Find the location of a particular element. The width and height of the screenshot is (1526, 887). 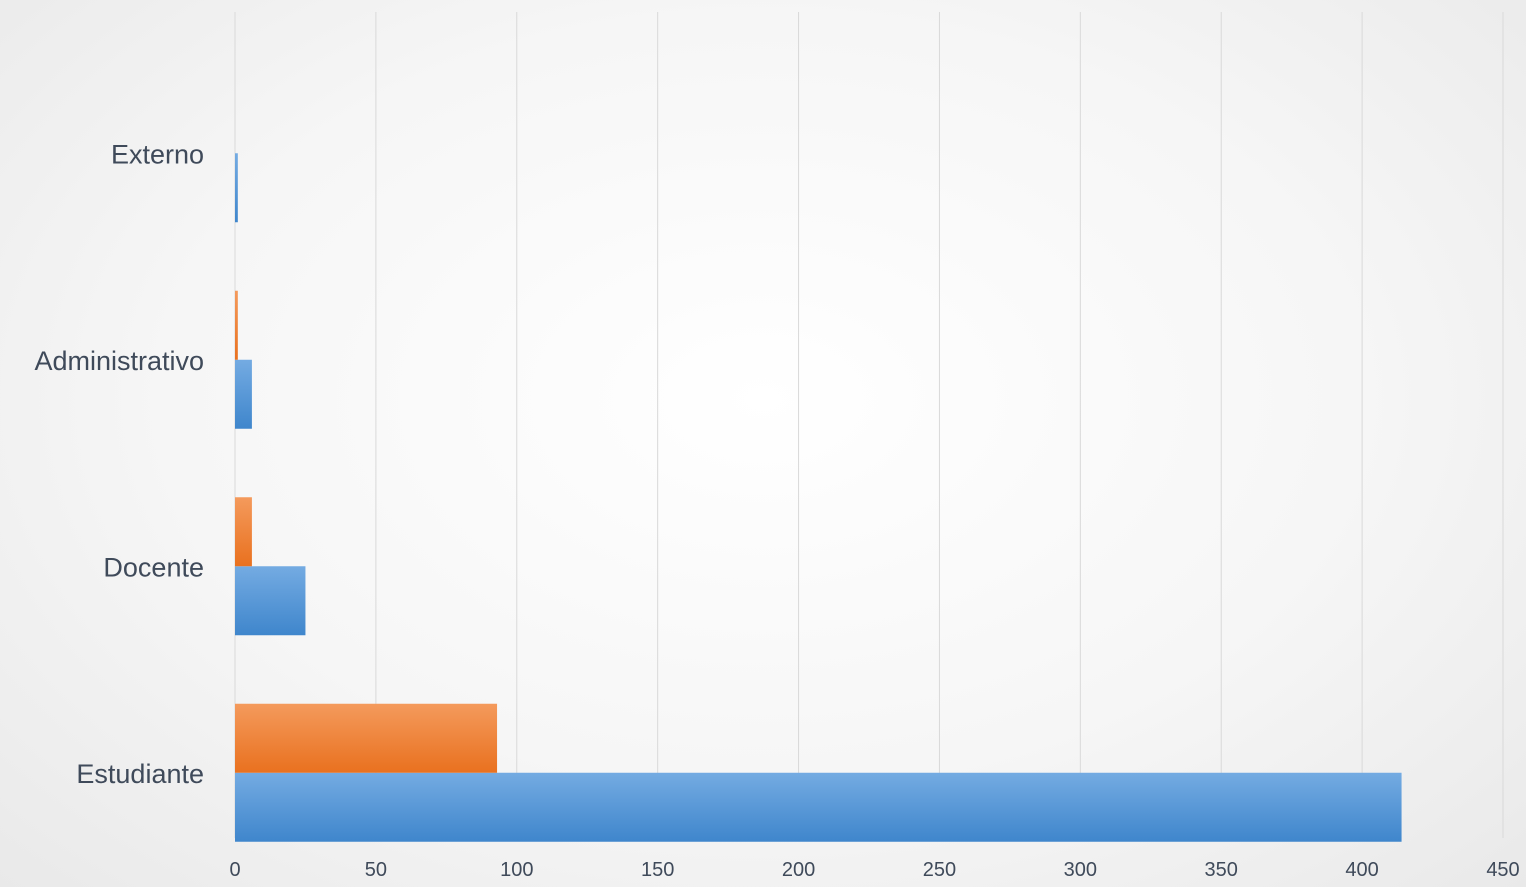

category-label-externo: Externo is located at coordinates (157, 154).